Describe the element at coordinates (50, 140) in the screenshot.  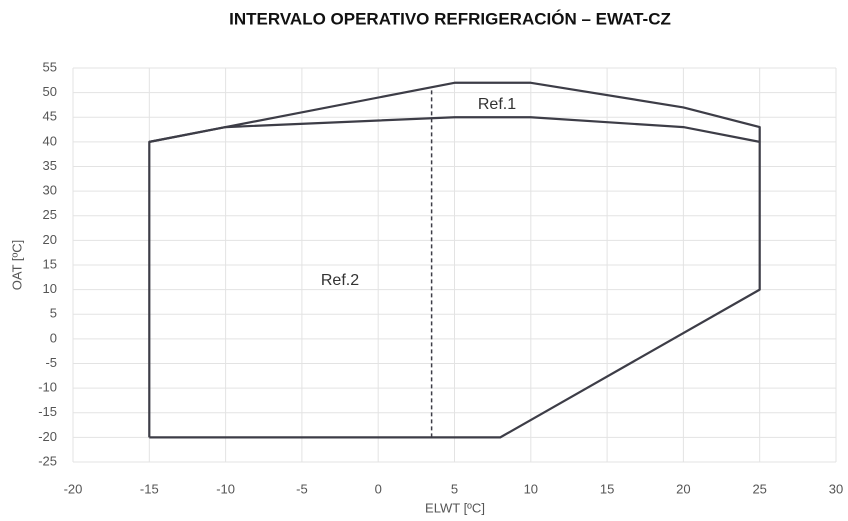
I see `y-tick-label: 40` at that location.